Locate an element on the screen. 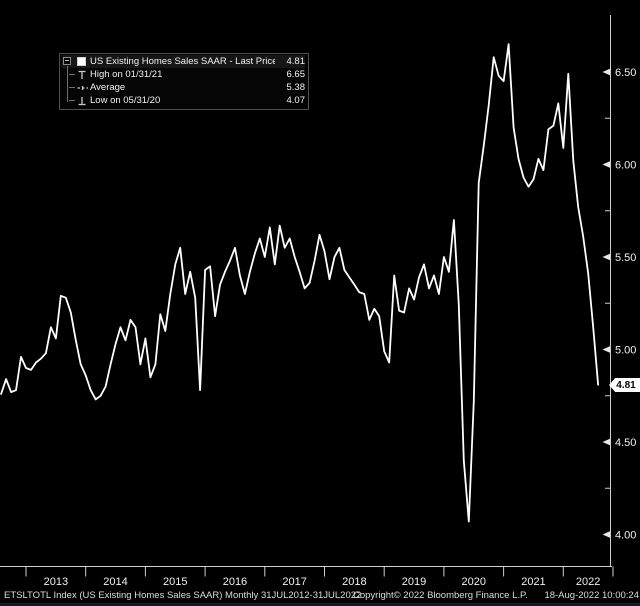 Image resolution: width=640 pixels, height=606 pixels. x-axis-year-label: 2018 is located at coordinates (354, 582).